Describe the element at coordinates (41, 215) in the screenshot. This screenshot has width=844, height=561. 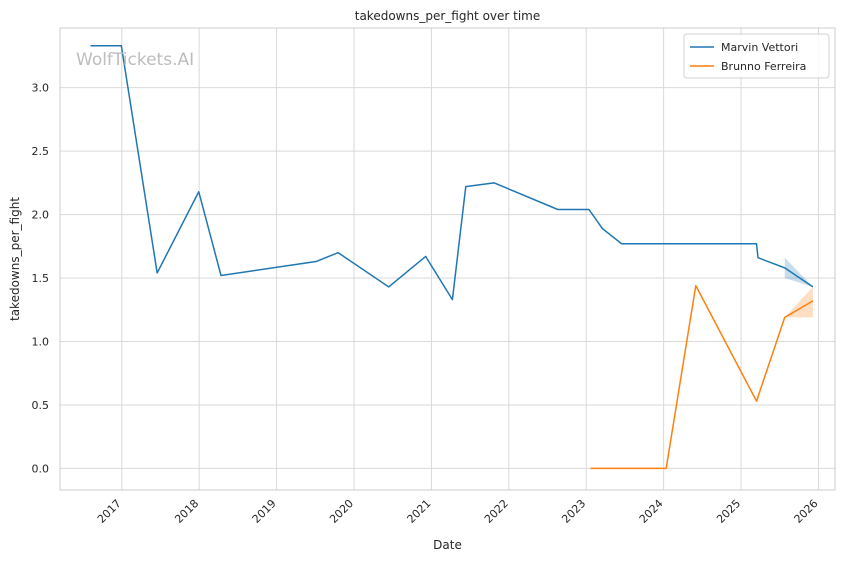
I see `y-tick-label: 2.0` at that location.